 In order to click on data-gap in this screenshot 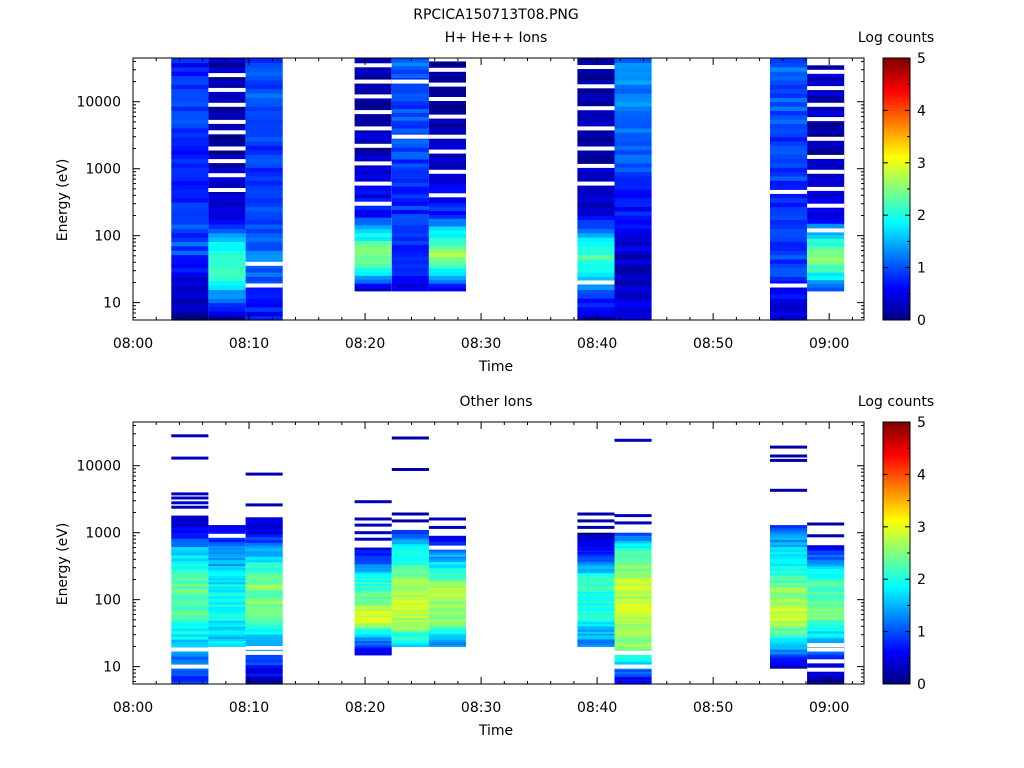, I will do `click(373, 203)`.